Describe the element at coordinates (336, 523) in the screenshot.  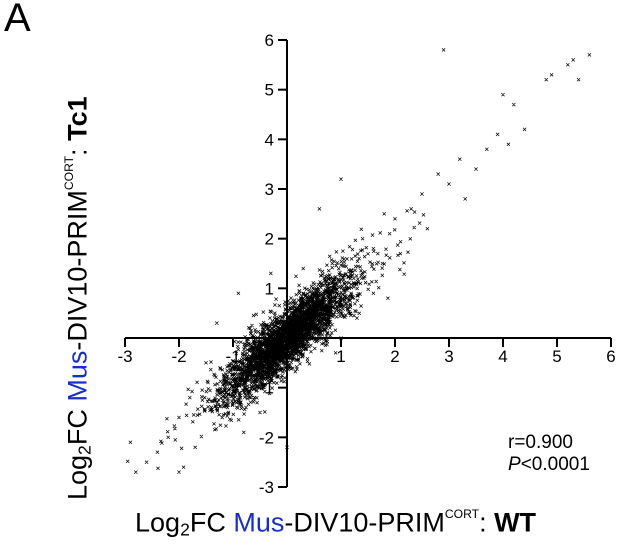
I see `x-axis-label: Log2FC Mus-DIV10-PRIMCORT: WT` at that location.